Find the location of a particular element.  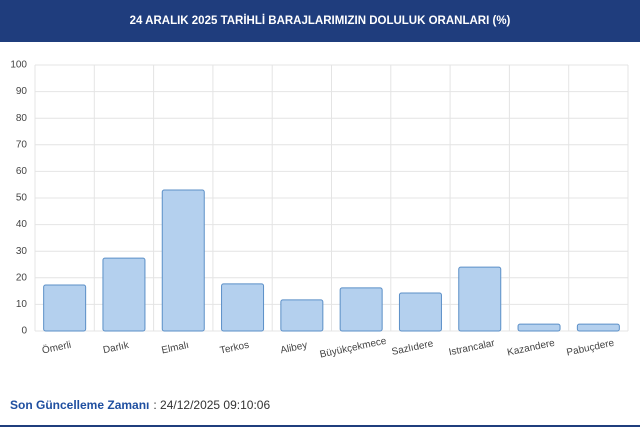

y-tick-label: 70 is located at coordinates (22, 144).